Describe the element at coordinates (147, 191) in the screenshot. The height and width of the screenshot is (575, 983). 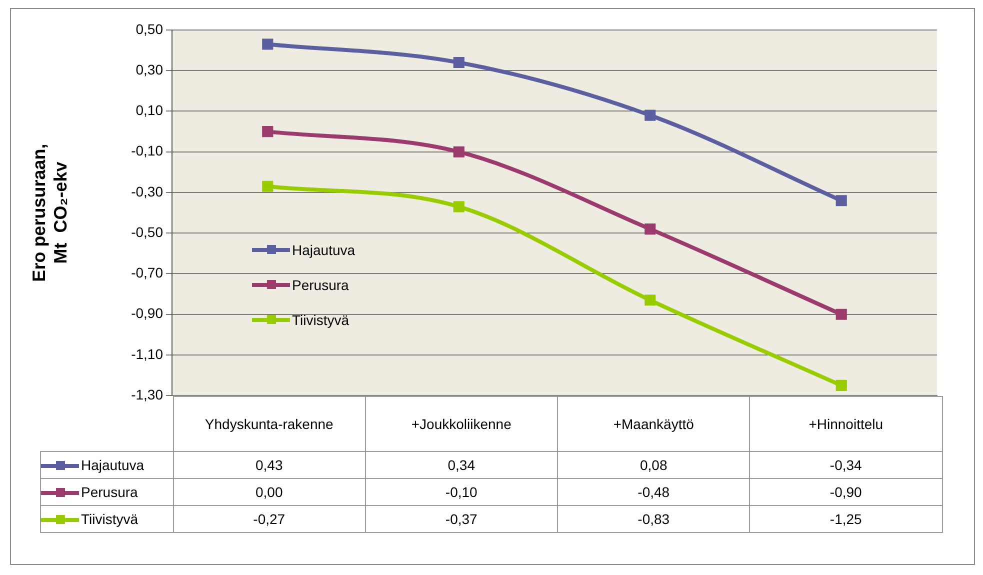
I see `y-tick-label: -0,30` at that location.